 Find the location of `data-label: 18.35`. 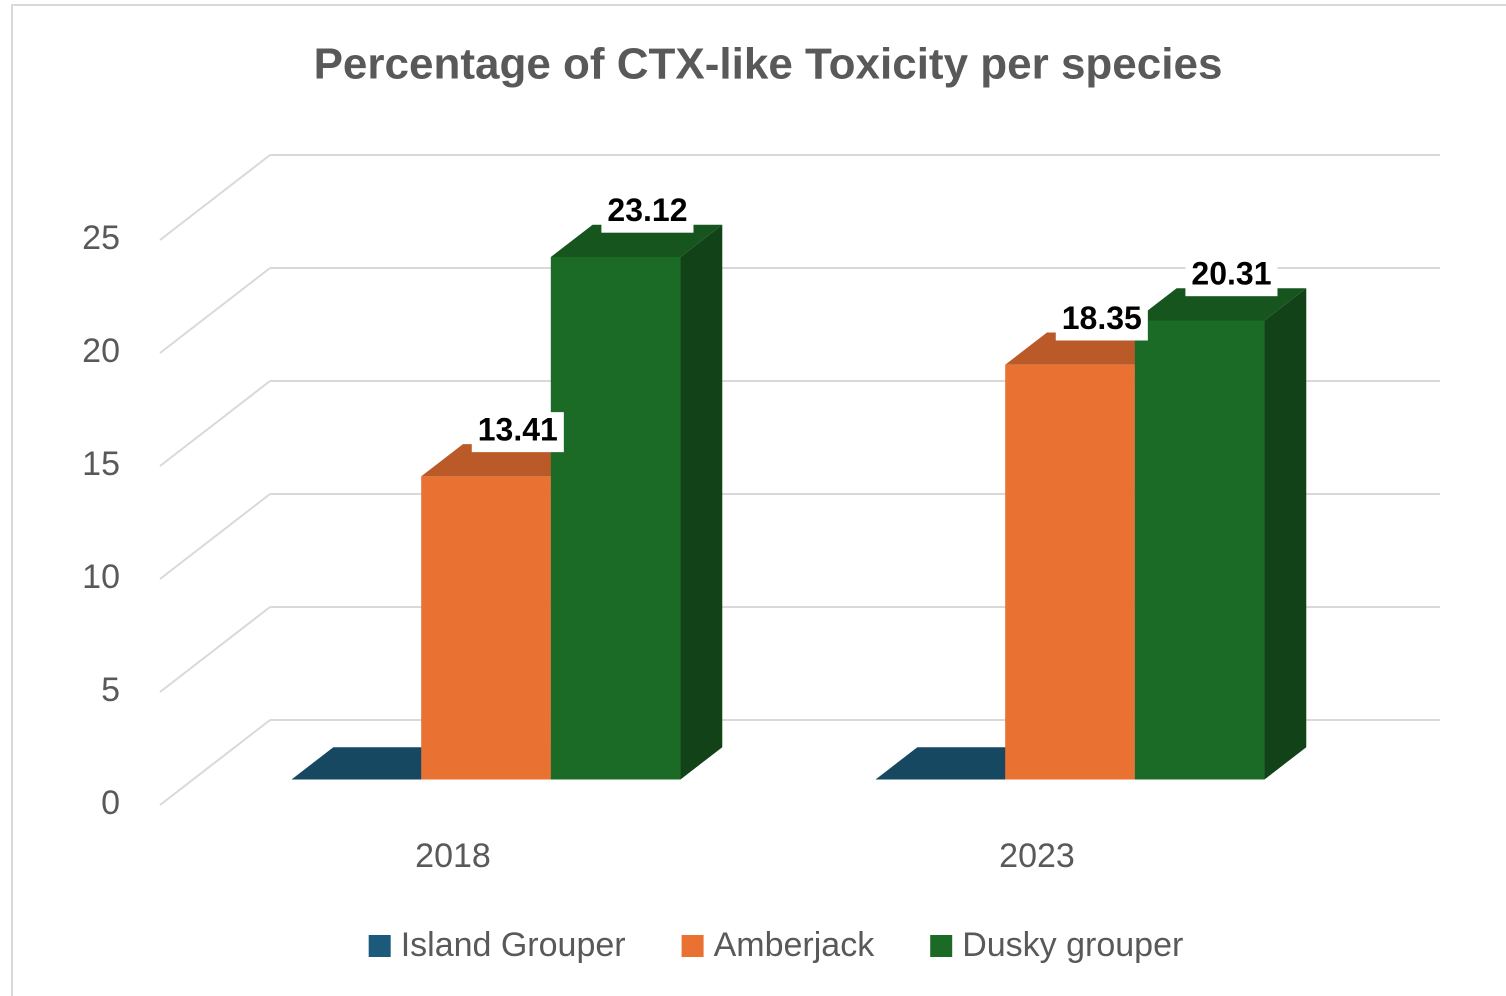

data-label: 18.35 is located at coordinates (1102, 318).